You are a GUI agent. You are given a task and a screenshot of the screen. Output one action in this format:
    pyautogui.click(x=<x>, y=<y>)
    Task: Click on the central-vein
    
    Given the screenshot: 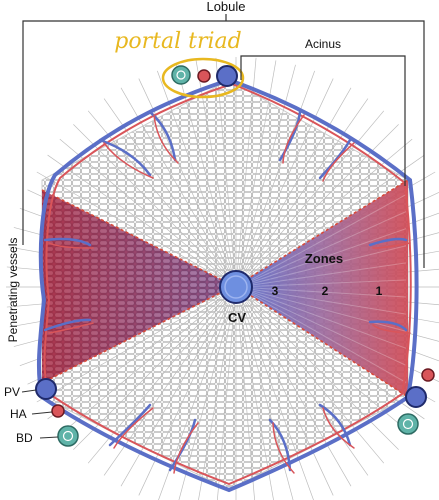 What is the action you would take?
    pyautogui.click(x=236, y=287)
    